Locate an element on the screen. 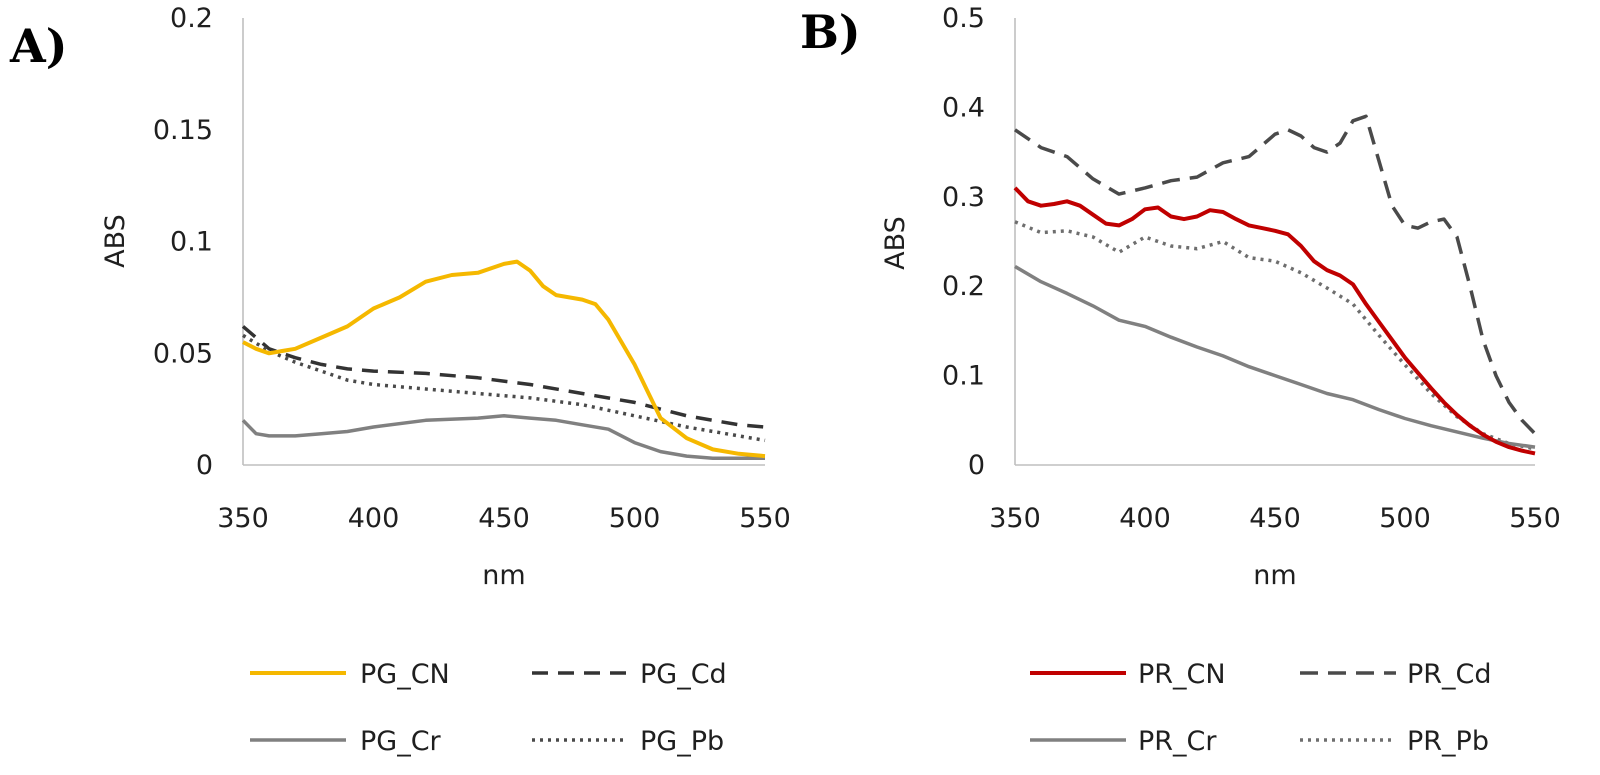  legend-label: PG_Cr is located at coordinates (401, 741).